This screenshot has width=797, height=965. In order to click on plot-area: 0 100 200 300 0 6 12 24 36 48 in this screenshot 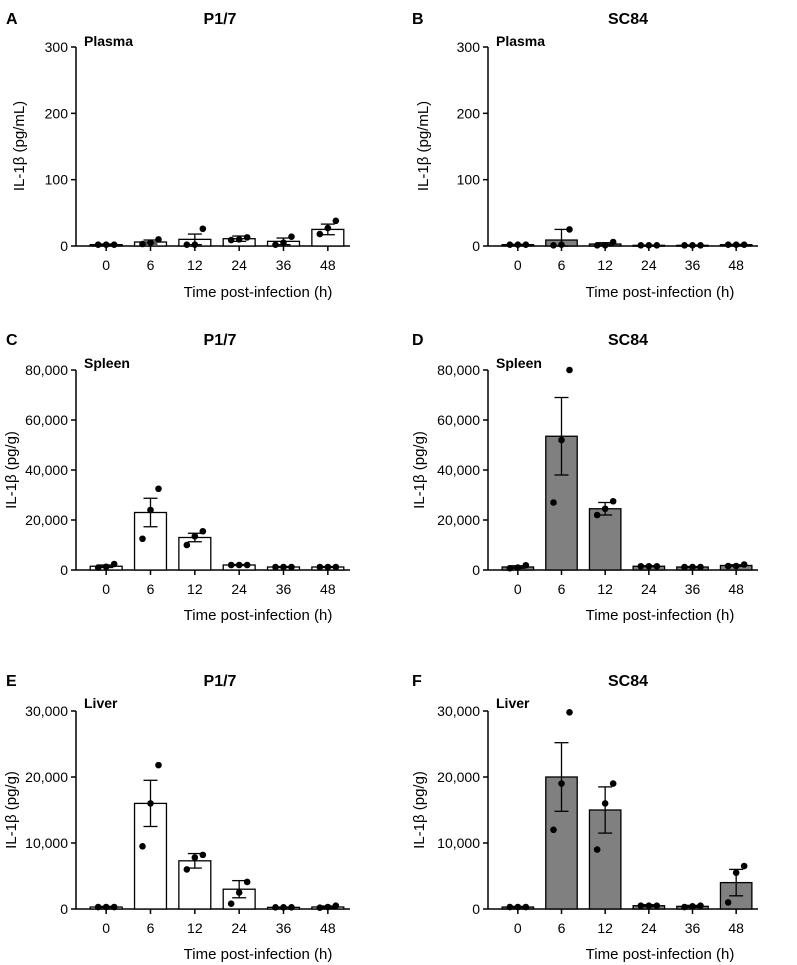, I will do `click(607, 156)`.